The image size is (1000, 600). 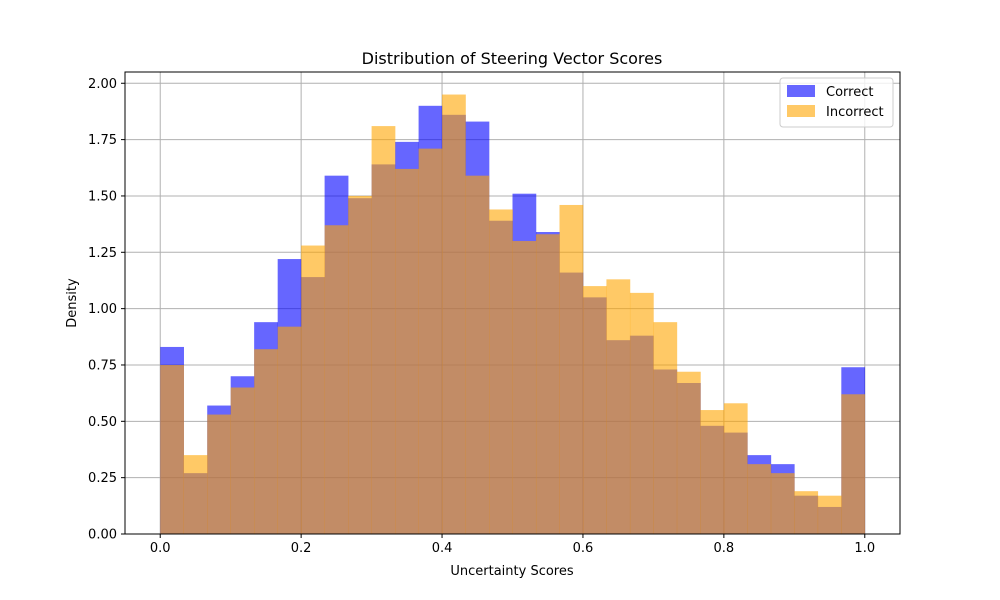 I want to click on y-tick-label: 1.75, so click(x=102, y=140).